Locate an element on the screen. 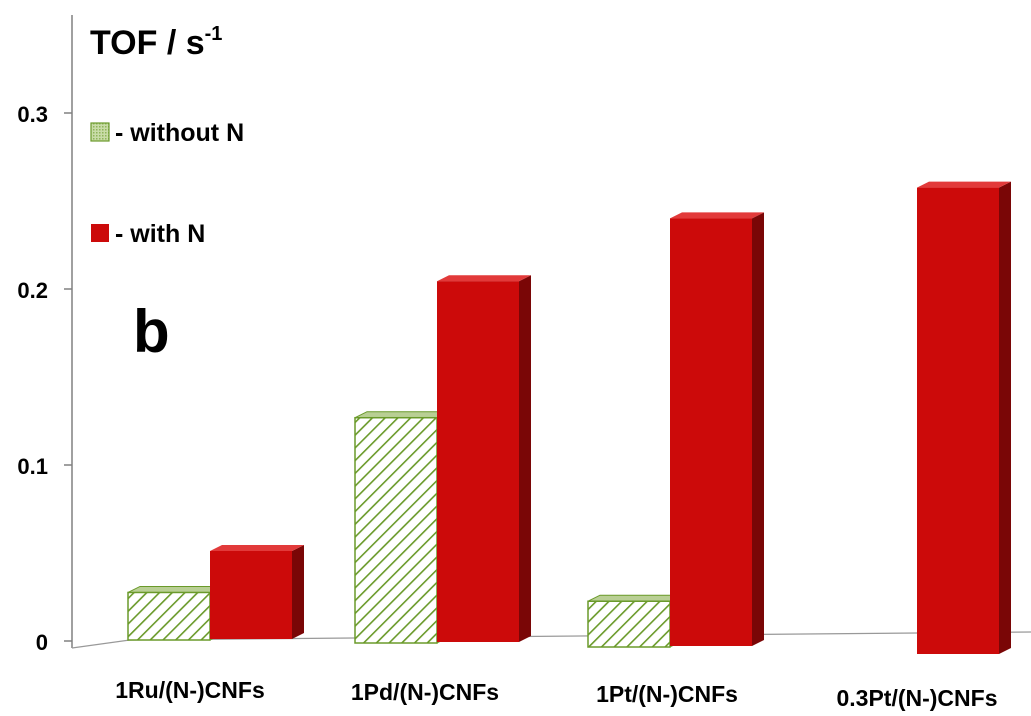 This screenshot has height=716, width=1031. y-tick-label-3: 0.3 is located at coordinates (32, 114).